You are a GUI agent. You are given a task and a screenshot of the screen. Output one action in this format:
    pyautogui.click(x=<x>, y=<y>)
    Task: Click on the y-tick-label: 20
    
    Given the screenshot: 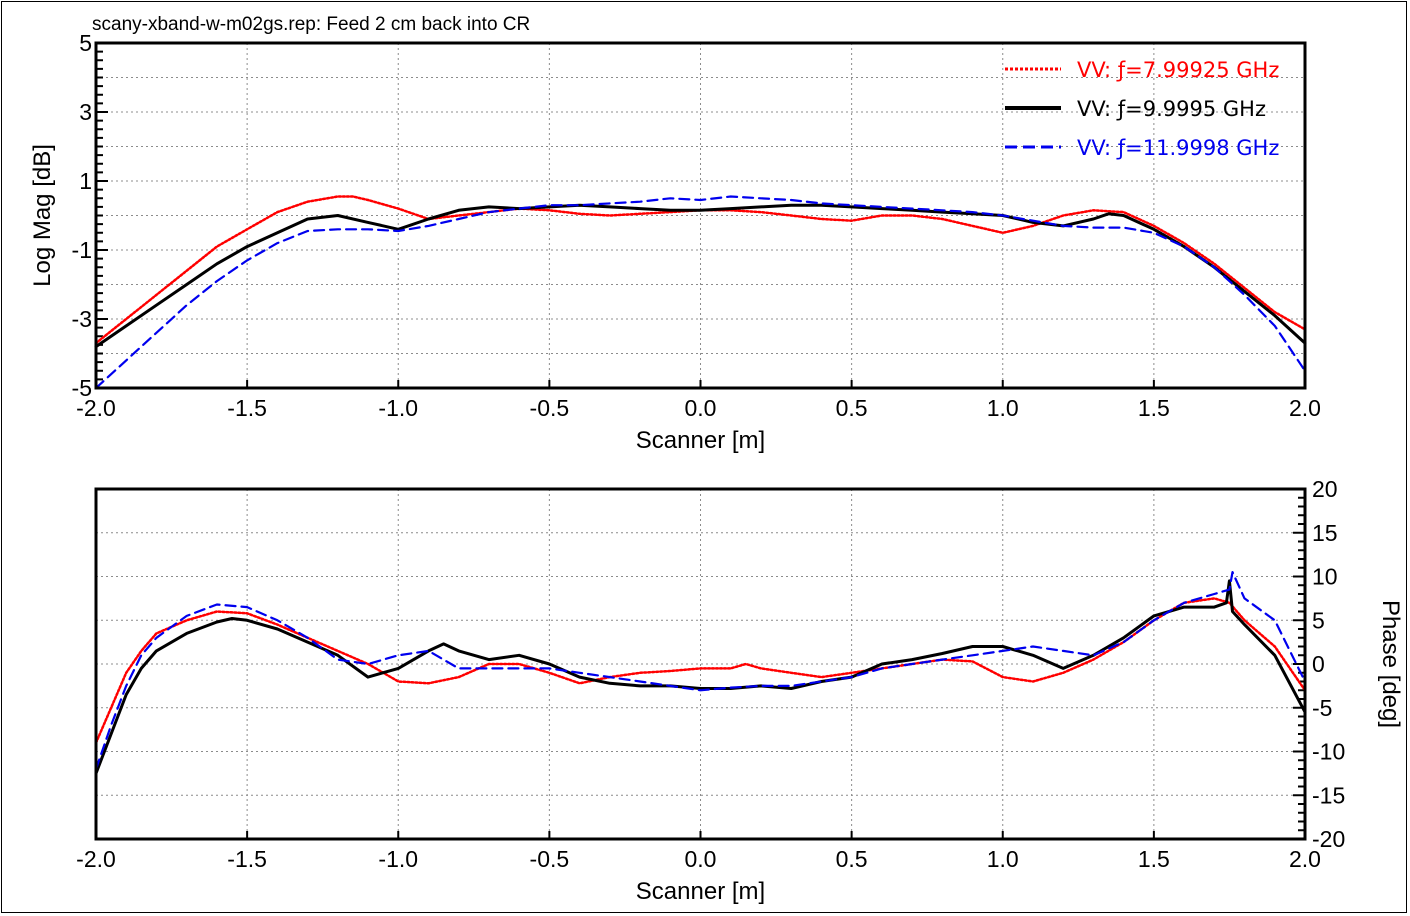 What is the action you would take?
    pyautogui.click(x=1325, y=489)
    